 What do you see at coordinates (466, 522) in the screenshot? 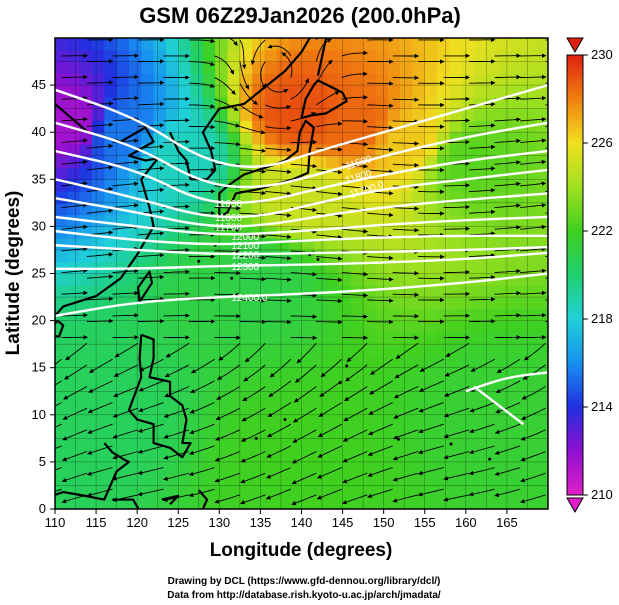
I see `x-tick-label: 160` at bounding box center [466, 522].